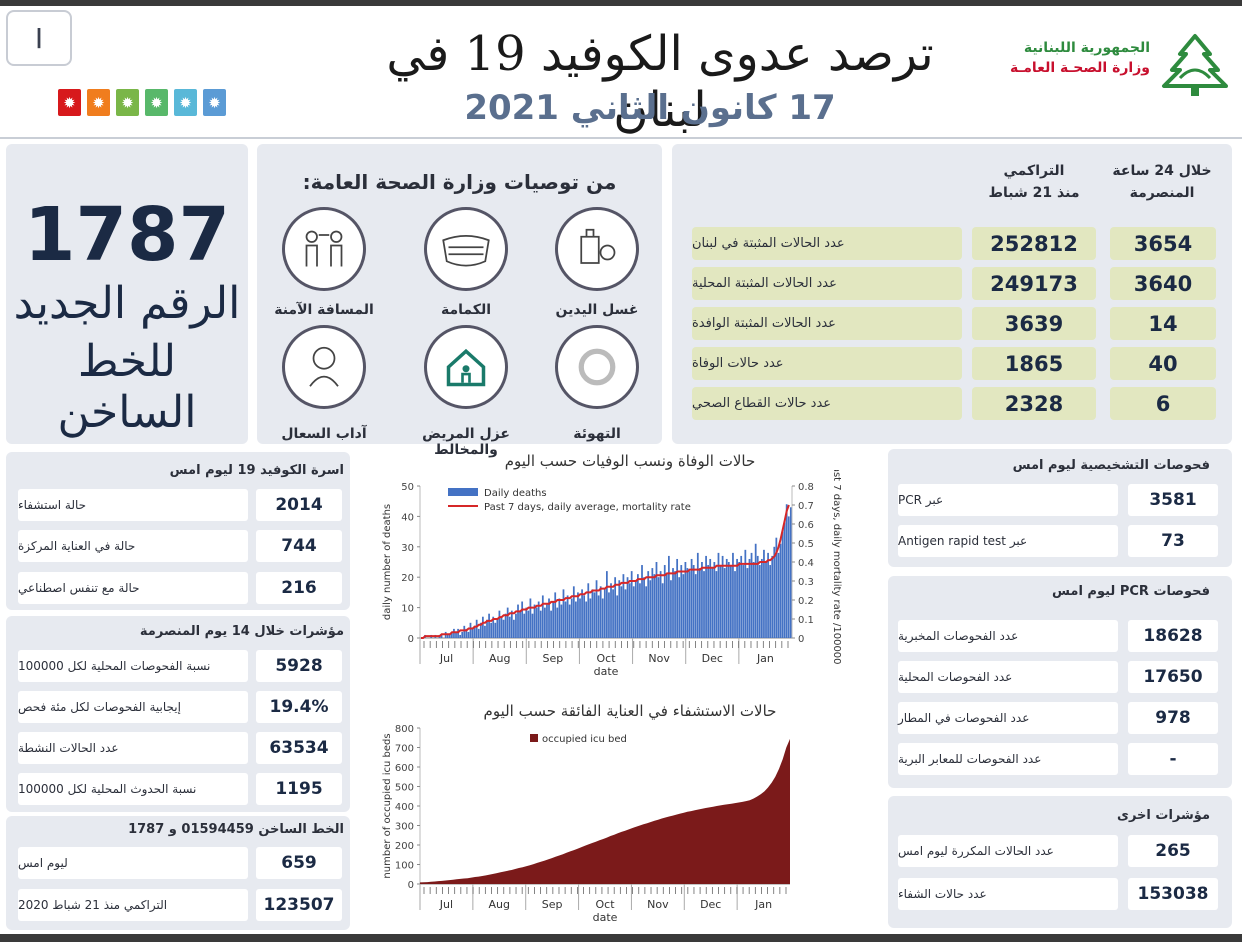 The image size is (1242, 942). I want to click on stat-label: عدد الحالات المثبتة المحلية, so click(827, 283).